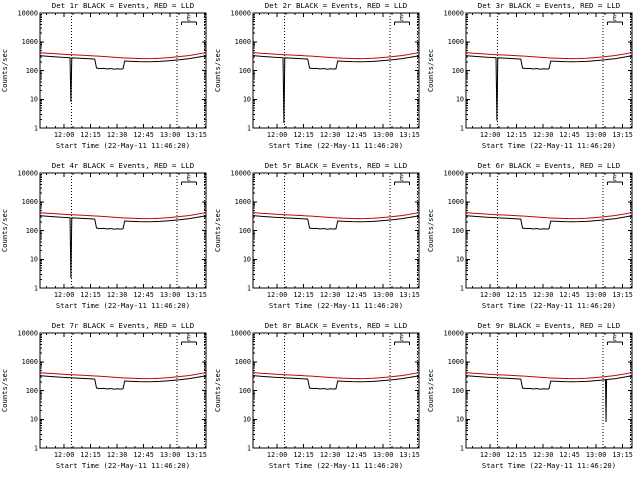 This screenshot has width=640, height=480. I want to click on plot-title: Det 1r BLACK = Events, RED = LLD, so click(123, 5).